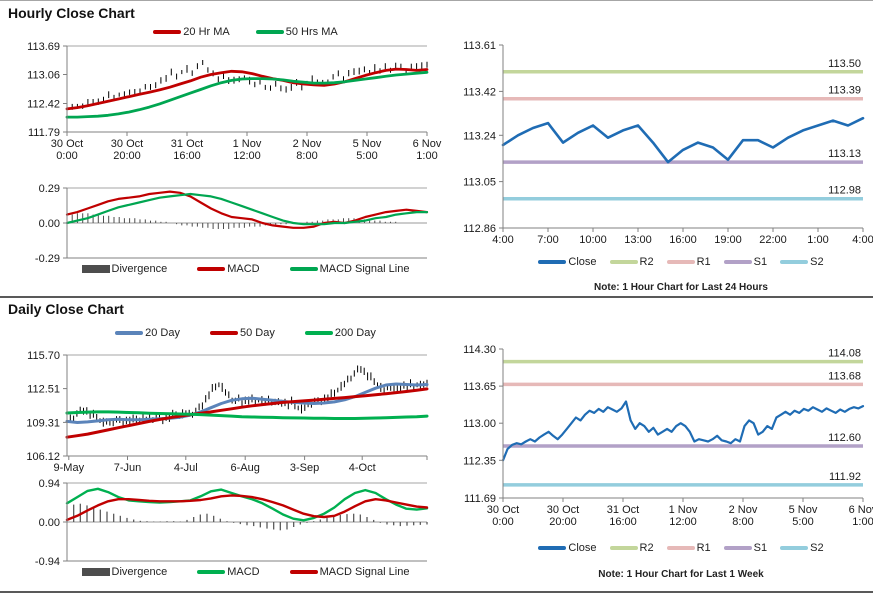  I want to click on legend-label: 50 Day, so click(257, 333).